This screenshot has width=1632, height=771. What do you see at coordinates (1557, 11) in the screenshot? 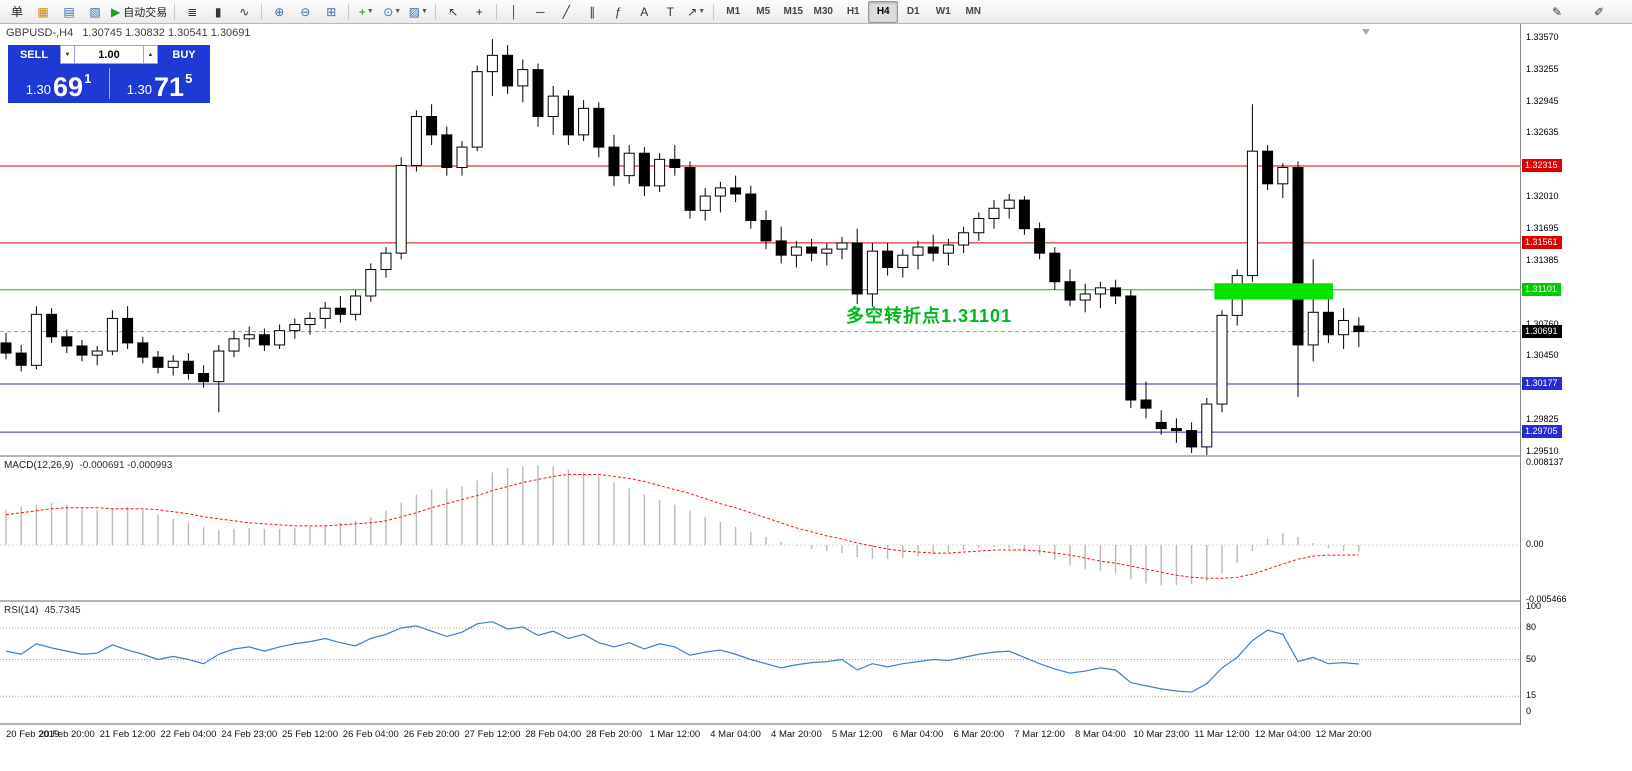
I see `edit-icon: ✎` at bounding box center [1557, 11].